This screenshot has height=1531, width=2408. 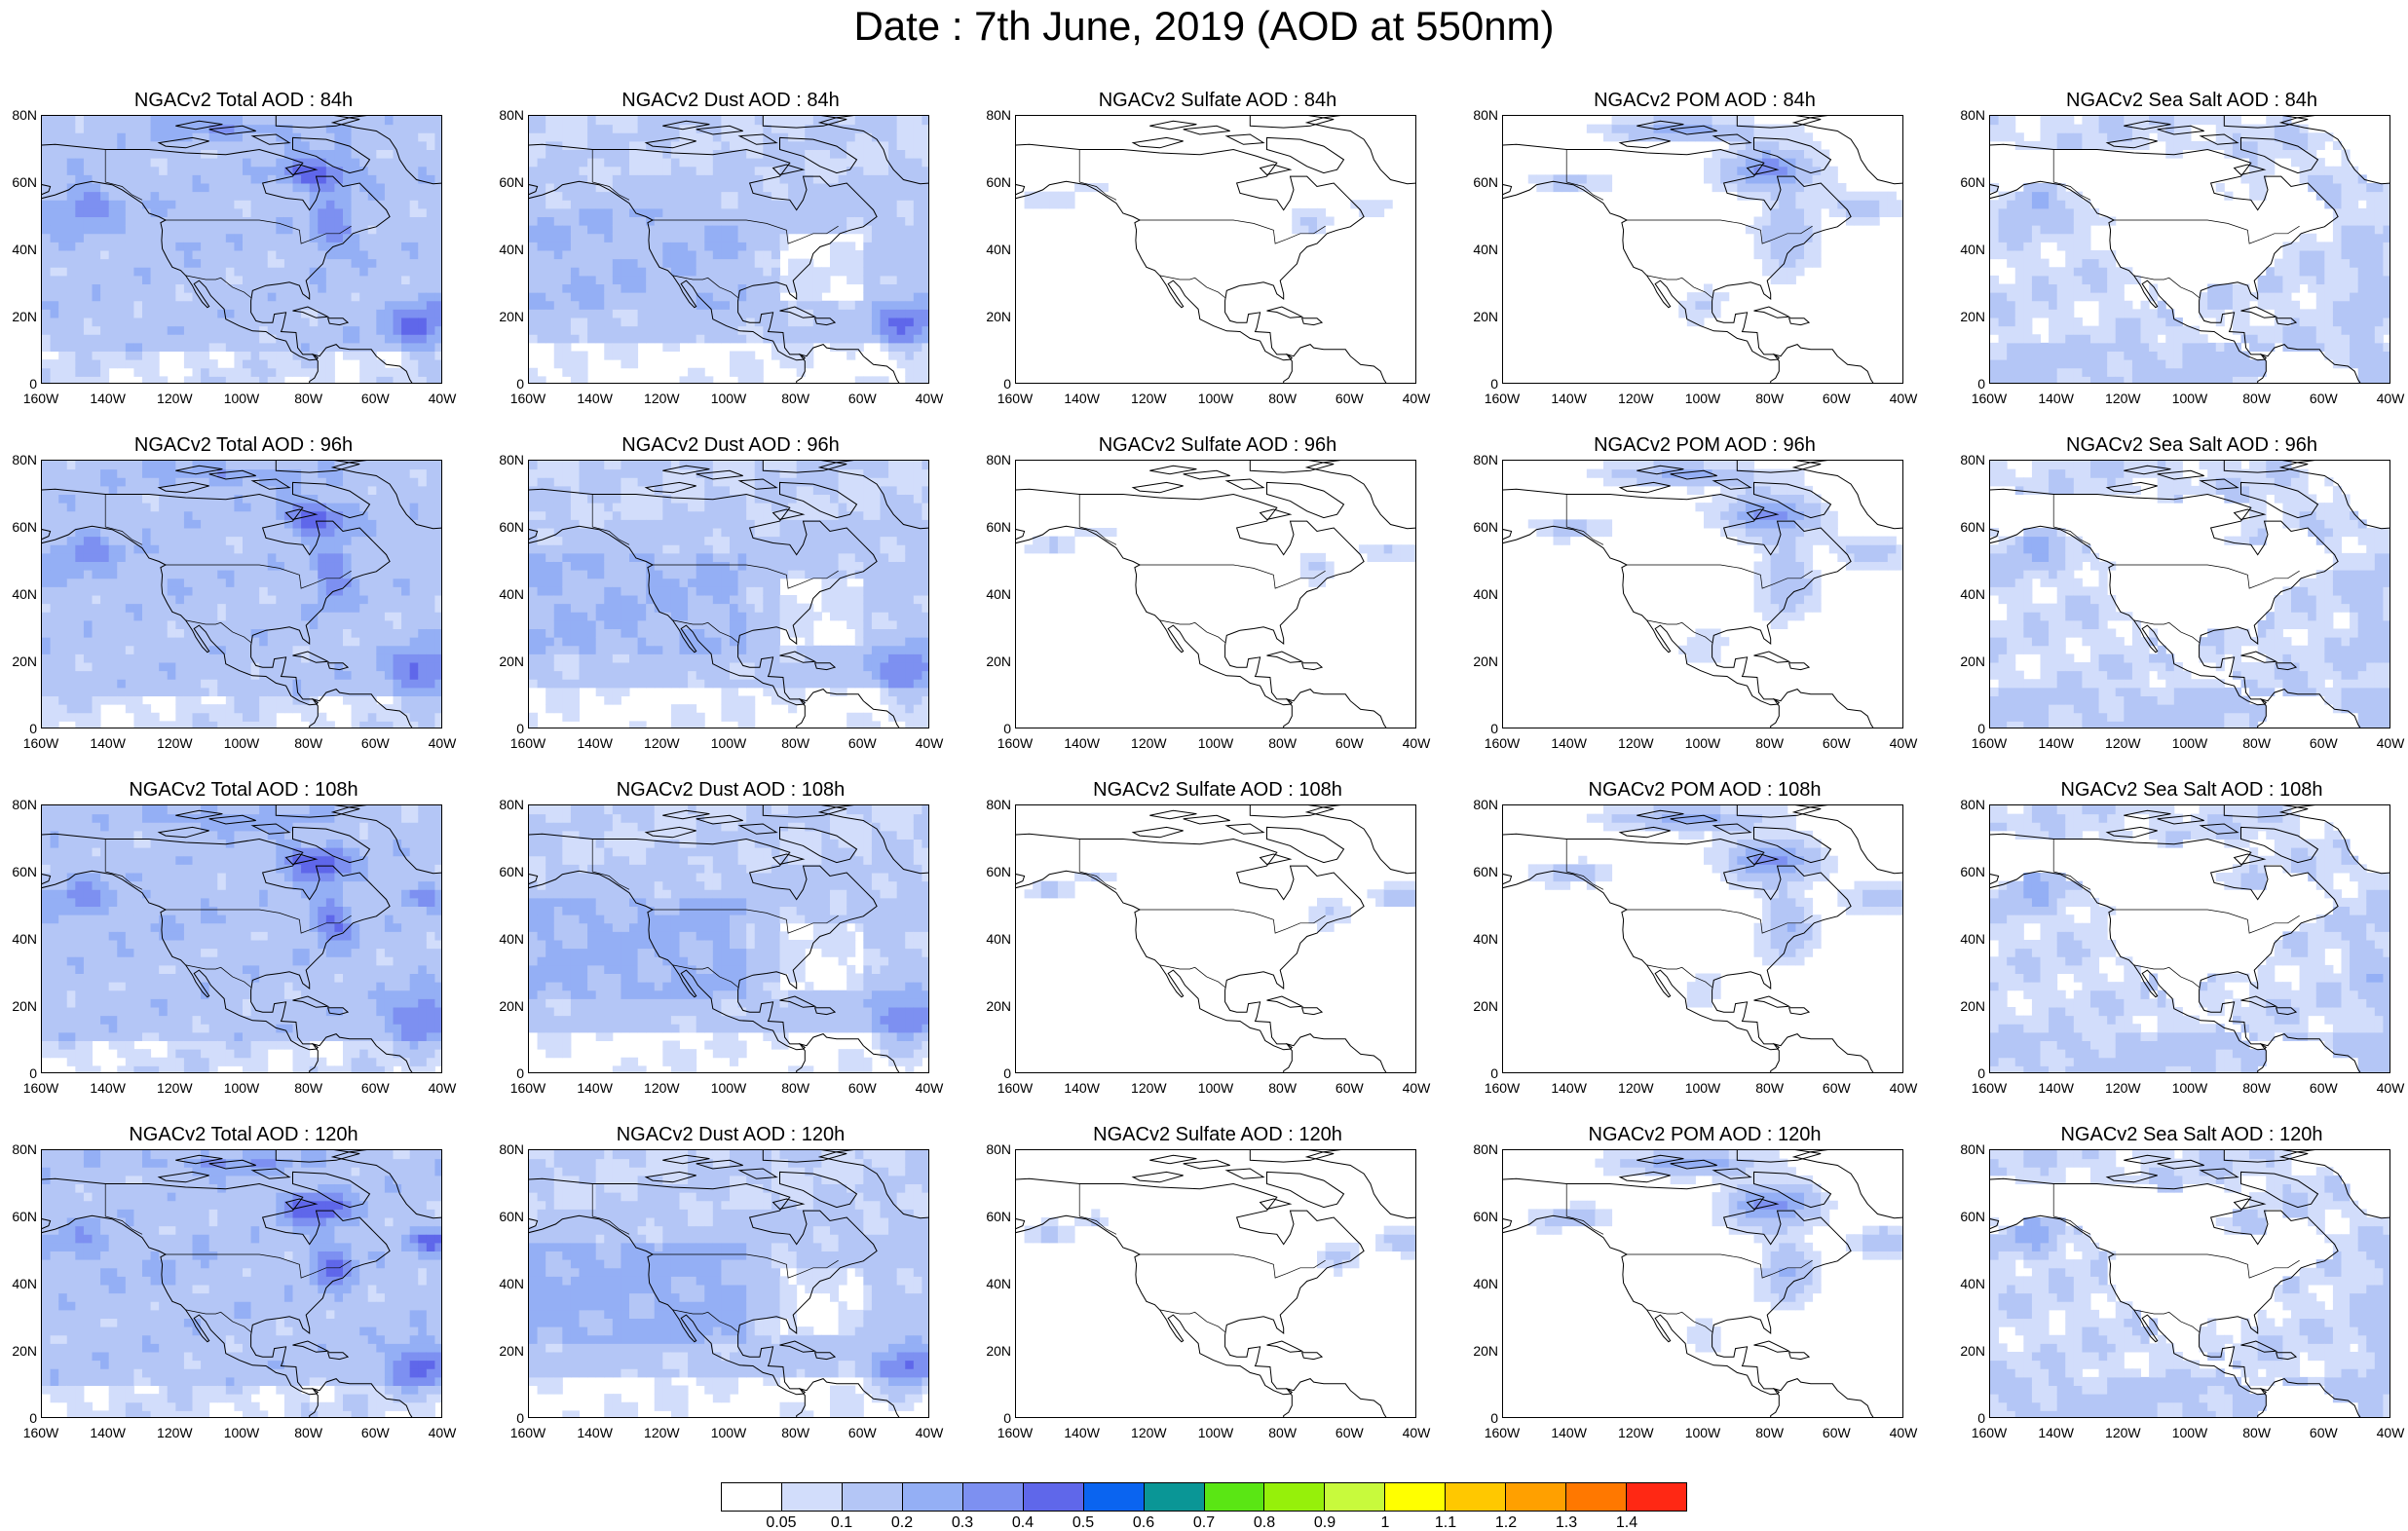 What do you see at coordinates (1636, 398) in the screenshot?
I see `longitude-tick-label: 120W` at bounding box center [1636, 398].